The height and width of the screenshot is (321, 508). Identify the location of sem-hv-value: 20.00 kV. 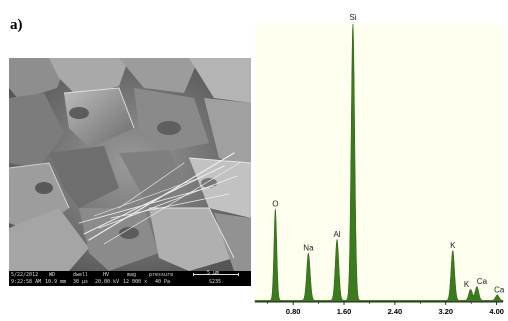
(107, 282).